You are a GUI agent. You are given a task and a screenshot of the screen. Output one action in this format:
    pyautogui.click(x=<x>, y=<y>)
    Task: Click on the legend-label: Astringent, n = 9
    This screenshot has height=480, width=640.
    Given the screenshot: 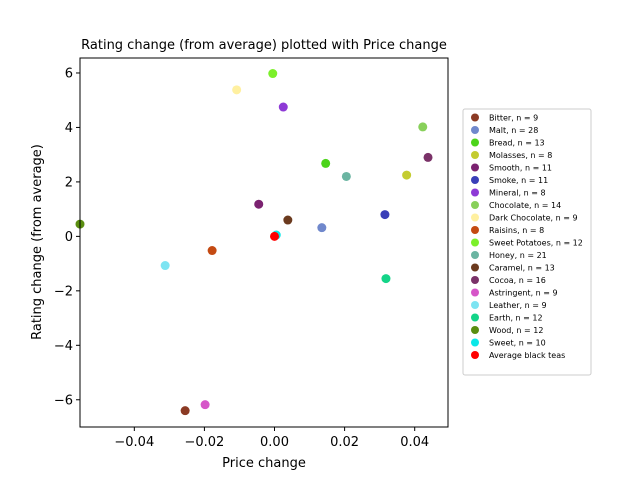 What is the action you would take?
    pyautogui.click(x=523, y=293)
    